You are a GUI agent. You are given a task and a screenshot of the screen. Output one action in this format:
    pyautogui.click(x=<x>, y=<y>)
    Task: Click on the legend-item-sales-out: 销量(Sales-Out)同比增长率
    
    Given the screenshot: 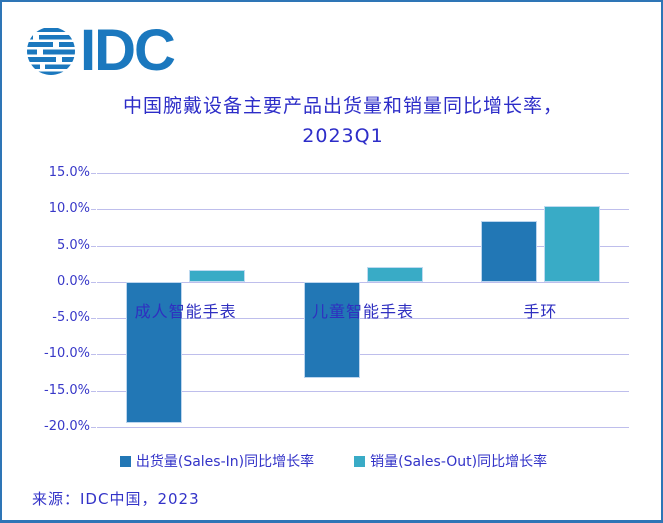 What is the action you would take?
    pyautogui.click(x=450, y=461)
    